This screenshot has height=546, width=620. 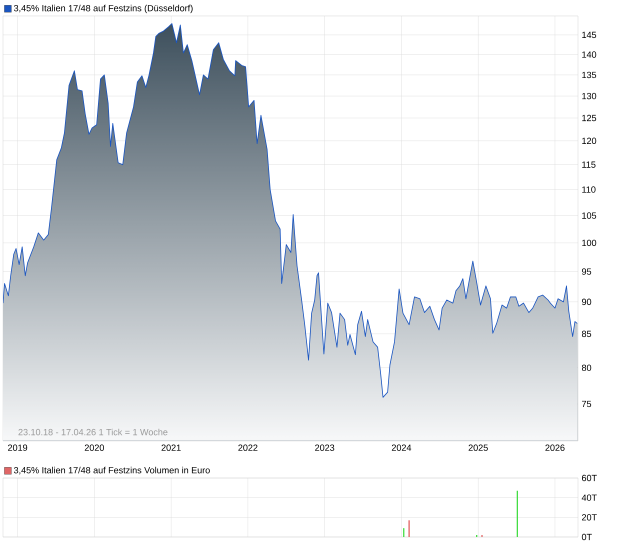 I want to click on x-tick-label: 2025, so click(x=478, y=447).